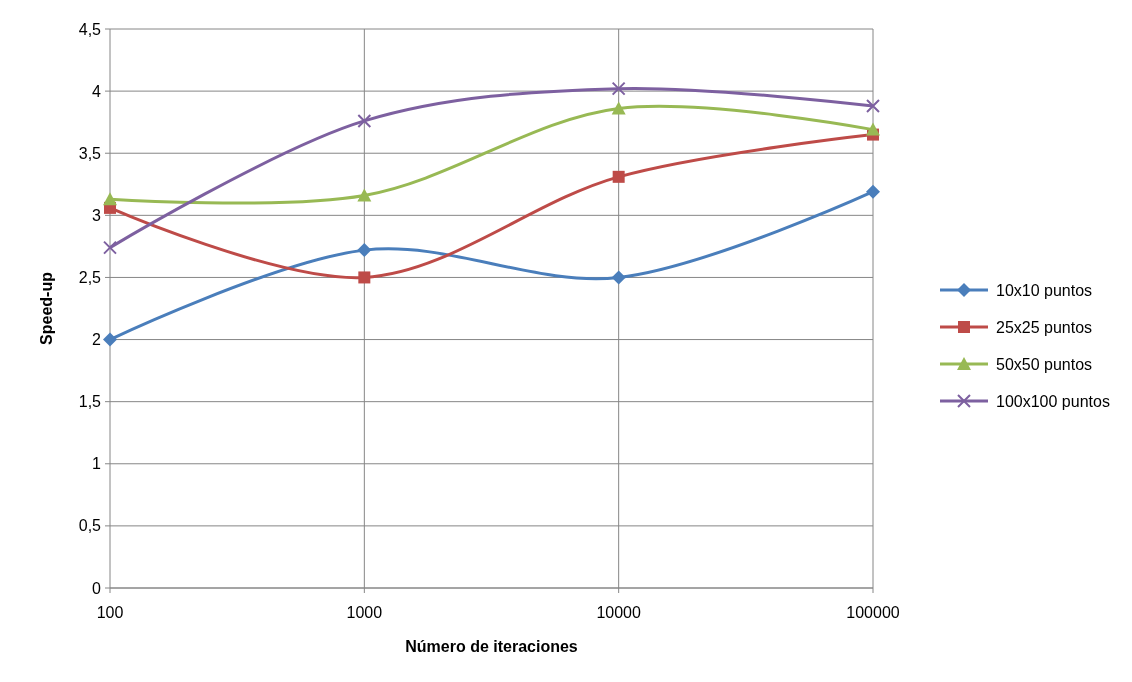 This screenshot has width=1132, height=682. I want to click on y-tick-label: 1,5, so click(90, 402).